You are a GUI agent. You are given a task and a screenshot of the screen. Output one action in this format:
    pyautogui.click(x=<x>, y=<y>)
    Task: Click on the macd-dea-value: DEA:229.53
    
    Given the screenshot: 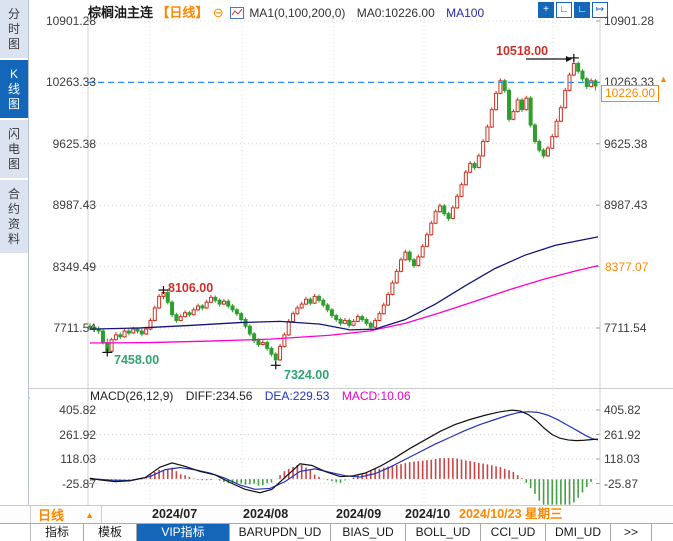 What is the action you would take?
    pyautogui.click(x=297, y=396)
    